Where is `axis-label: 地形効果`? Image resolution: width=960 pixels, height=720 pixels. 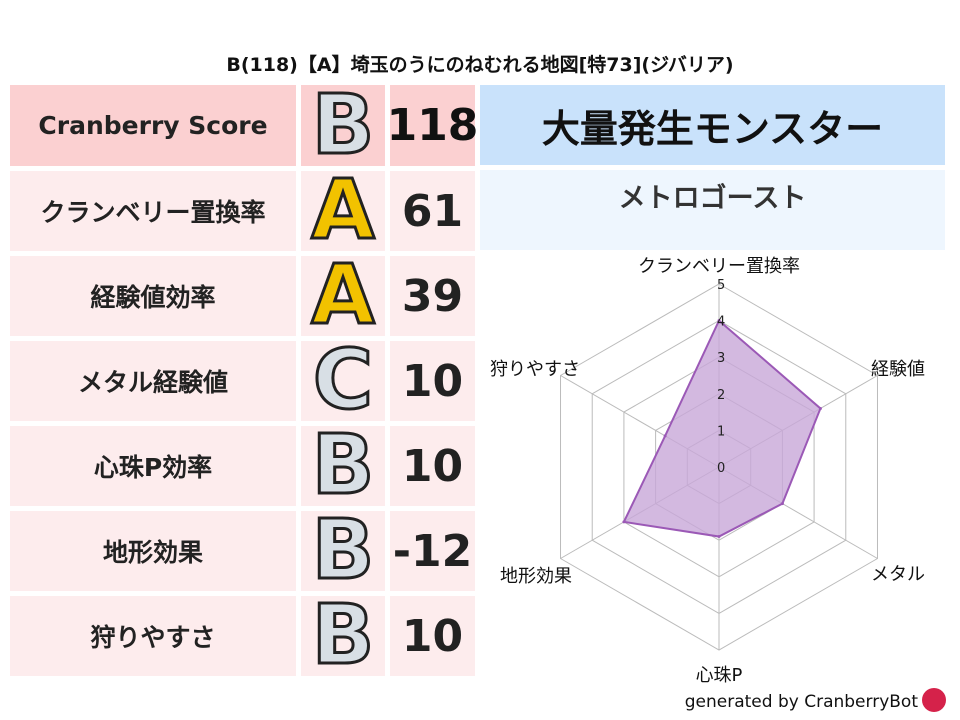 axis-label: 地形効果 is located at coordinates (536, 576).